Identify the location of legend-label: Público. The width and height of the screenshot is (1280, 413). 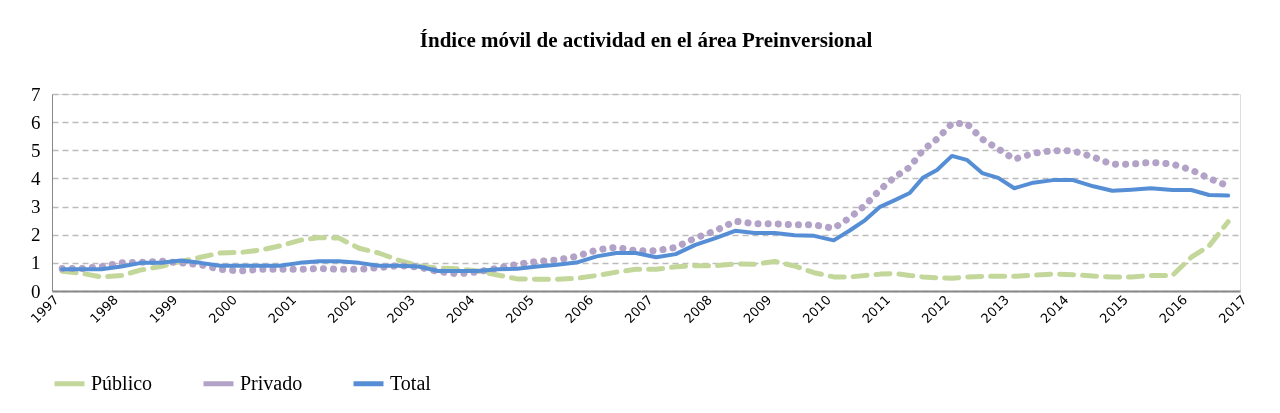
(122, 382).